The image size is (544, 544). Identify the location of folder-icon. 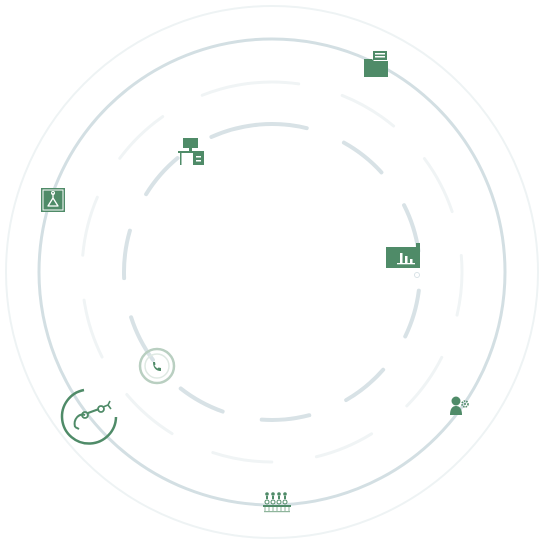
(376, 64).